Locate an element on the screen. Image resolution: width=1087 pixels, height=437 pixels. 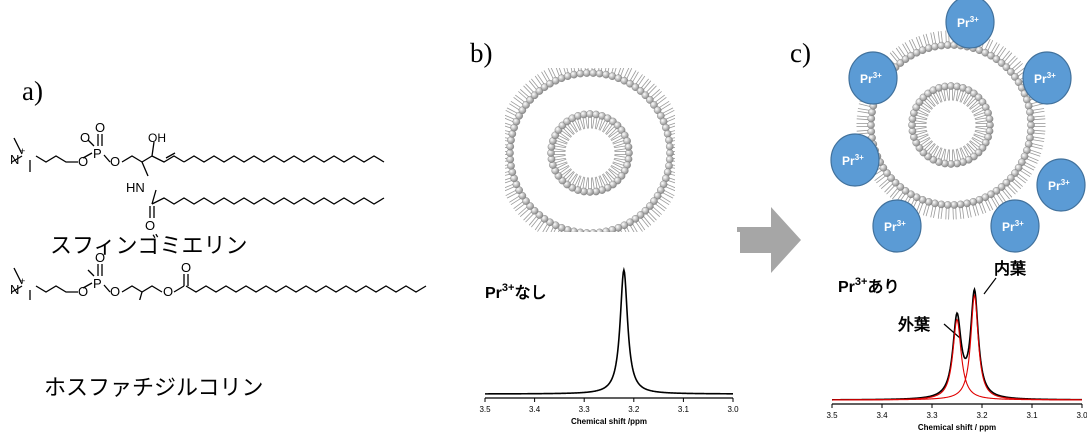
sm-hydroxyl-group: OH is located at coordinates (157, 138).